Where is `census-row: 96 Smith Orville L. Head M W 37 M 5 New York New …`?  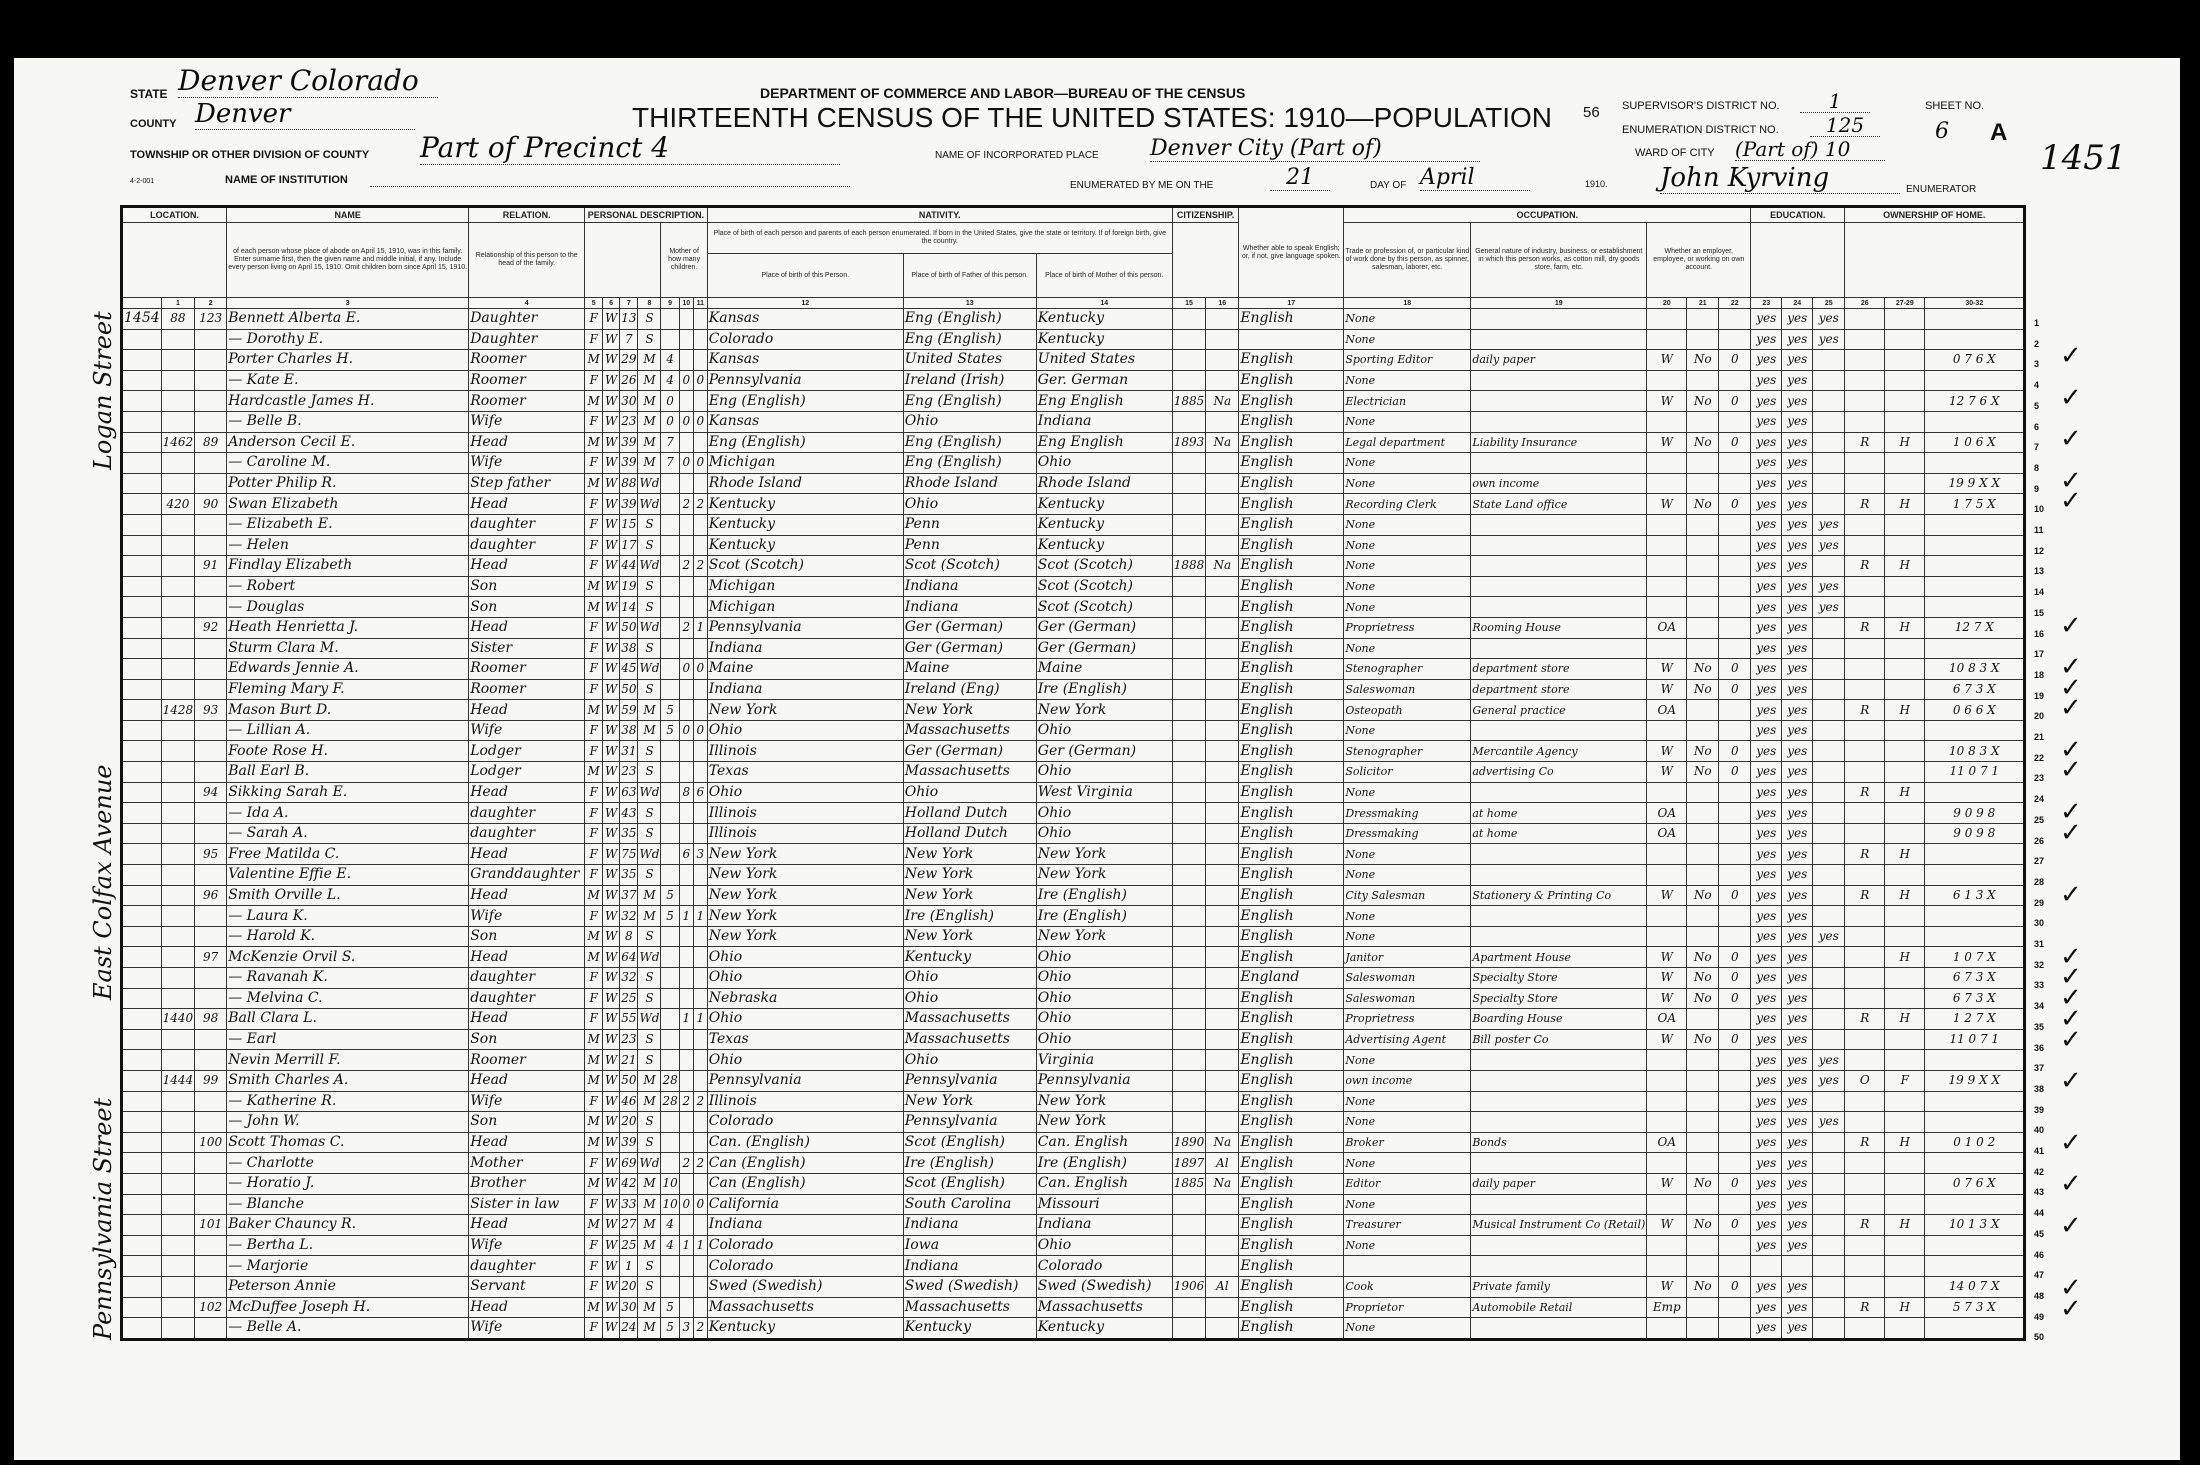
census-row: 96 Smith Orville L. Head M W 37 M 5 New York New … is located at coordinates (1073, 895).